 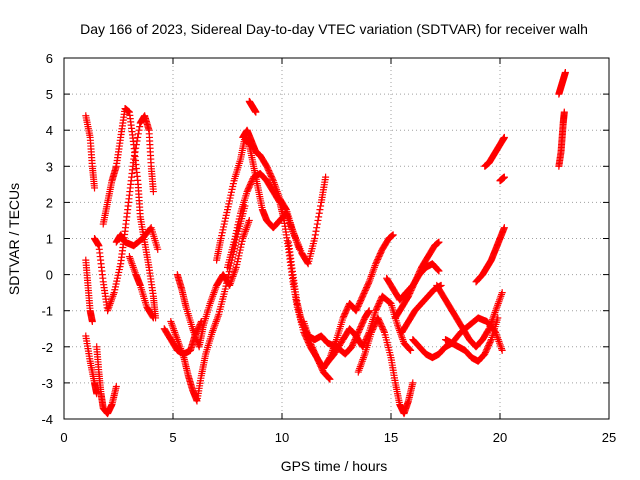 What do you see at coordinates (500, 437) in the screenshot?
I see `x-tick-label: 20` at bounding box center [500, 437].